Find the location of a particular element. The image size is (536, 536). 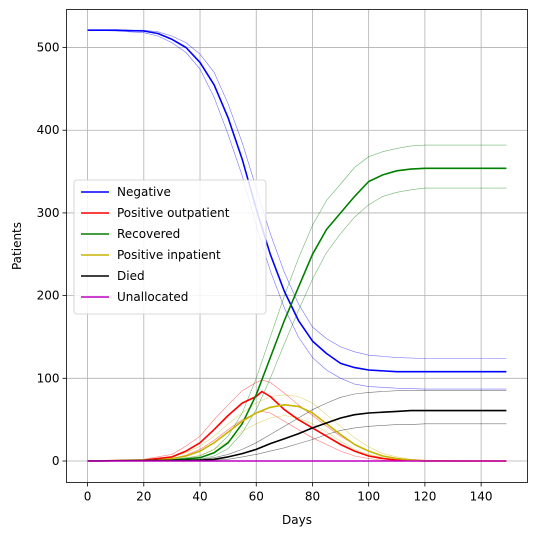

x-tick-label: 60 is located at coordinates (256, 497).